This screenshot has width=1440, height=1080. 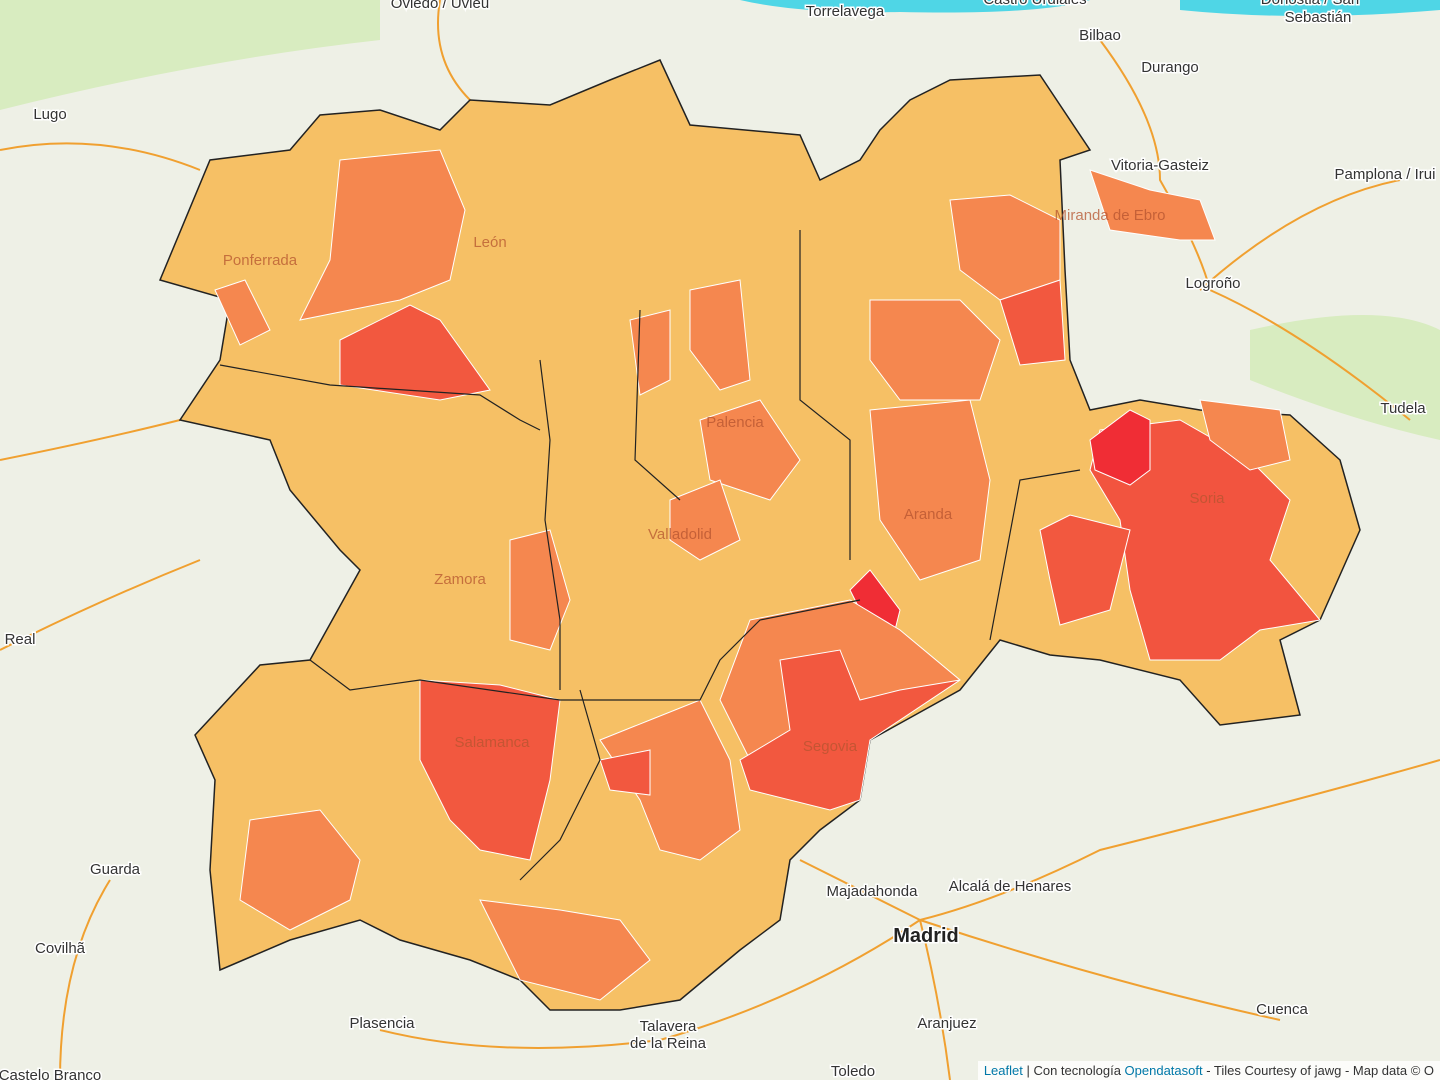 What do you see at coordinates (1010, 886) in the screenshot?
I see `city-label: Alcalá de Henares` at bounding box center [1010, 886].